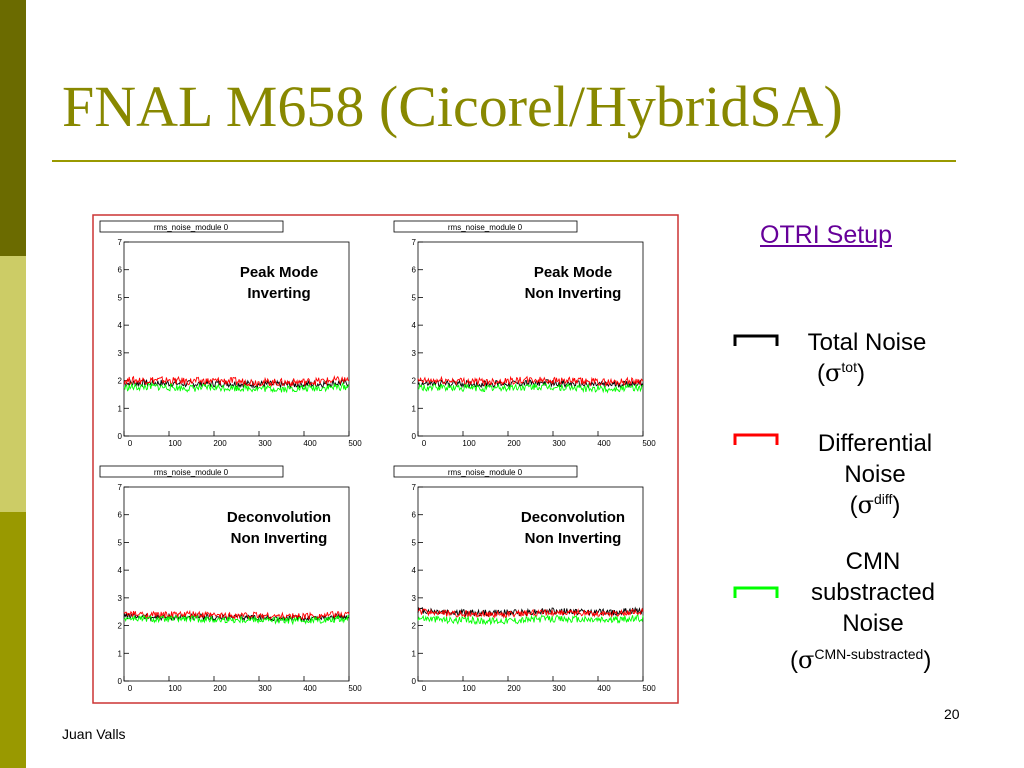 The width and height of the screenshot is (1024, 768). Describe the element at coordinates (873, 561) in the screenshot. I see `legend-cmn-line-1: CMN` at that location.